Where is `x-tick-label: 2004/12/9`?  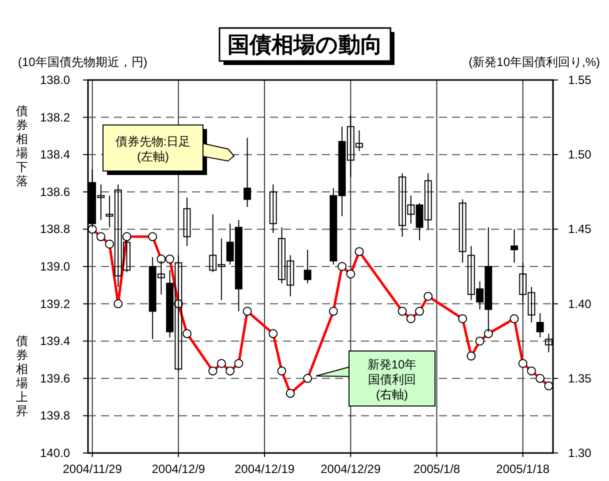 x-tick-label: 2004/12/9 is located at coordinates (179, 469).